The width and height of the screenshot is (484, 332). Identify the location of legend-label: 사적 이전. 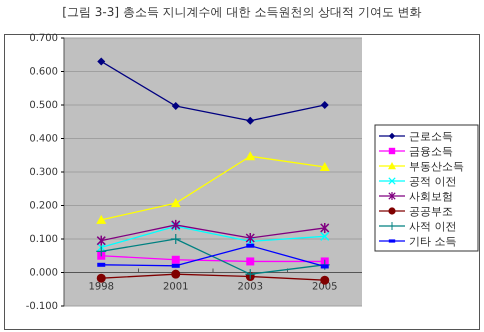
(432, 226).